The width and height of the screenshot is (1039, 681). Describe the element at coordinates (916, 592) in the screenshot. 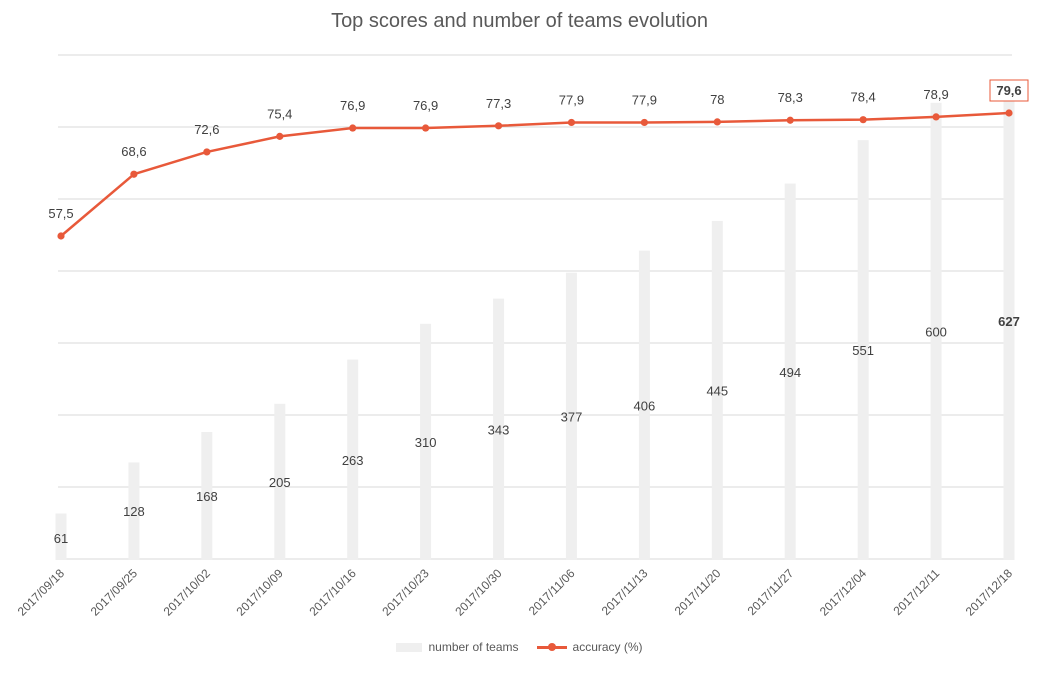

I see `x-tick-2017/12/11: 2017/12/11` at that location.